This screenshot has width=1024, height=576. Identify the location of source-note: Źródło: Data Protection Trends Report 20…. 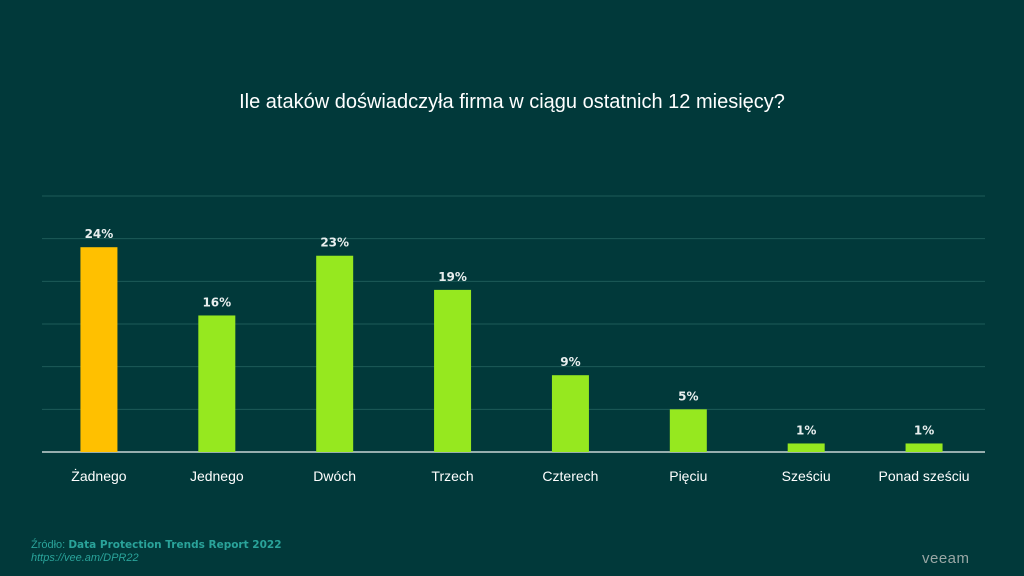
(156, 552).